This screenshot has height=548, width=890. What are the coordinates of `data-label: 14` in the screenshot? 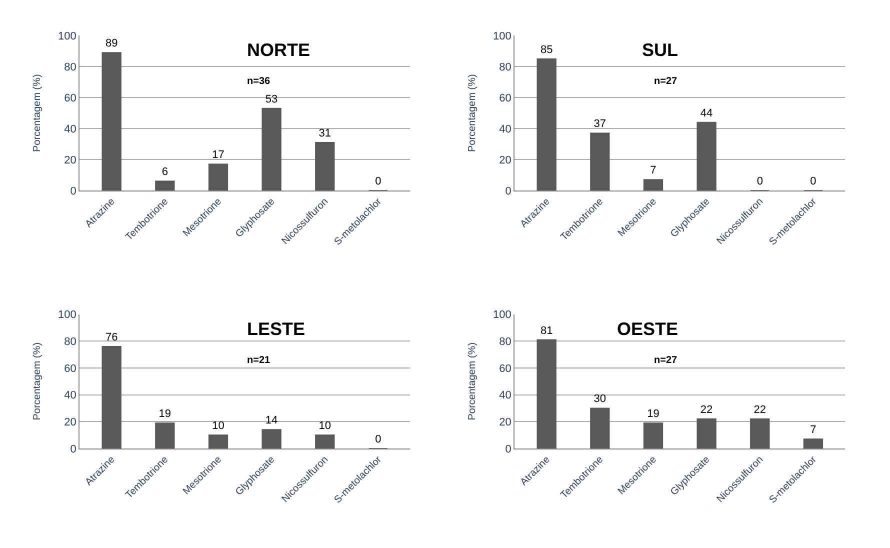 It's located at (271, 420).